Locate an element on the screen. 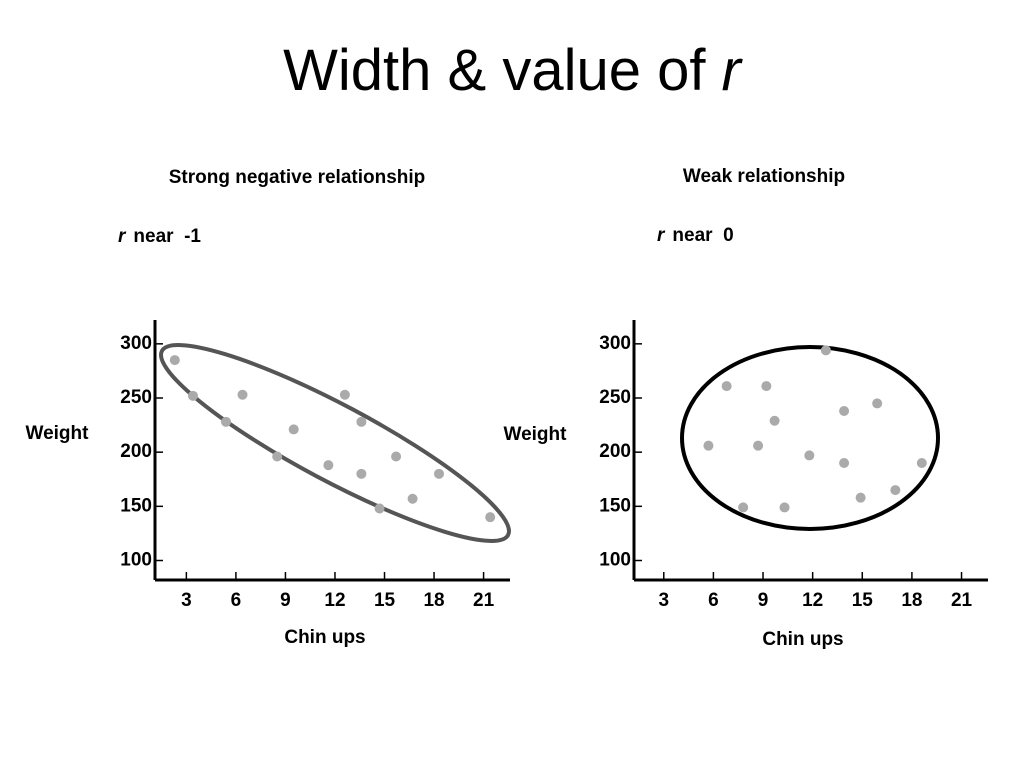 Image resolution: width=1024 pixels, height=768 pixels. chart-subtitle: r near -1 is located at coordinates (159, 236).